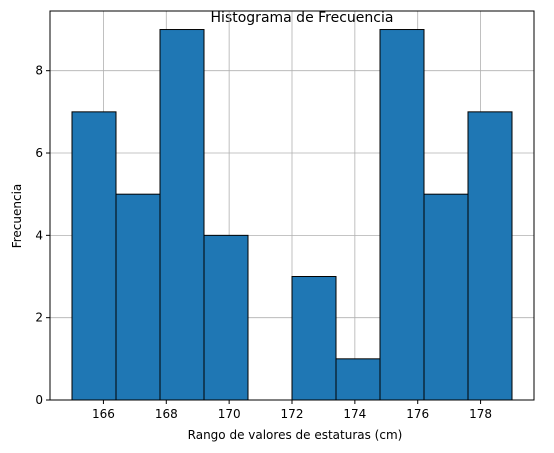 The width and height of the screenshot is (554, 453). What do you see at coordinates (295, 435) in the screenshot?
I see `x-axis-label: Rango de valores de estaturas (cm)` at bounding box center [295, 435].